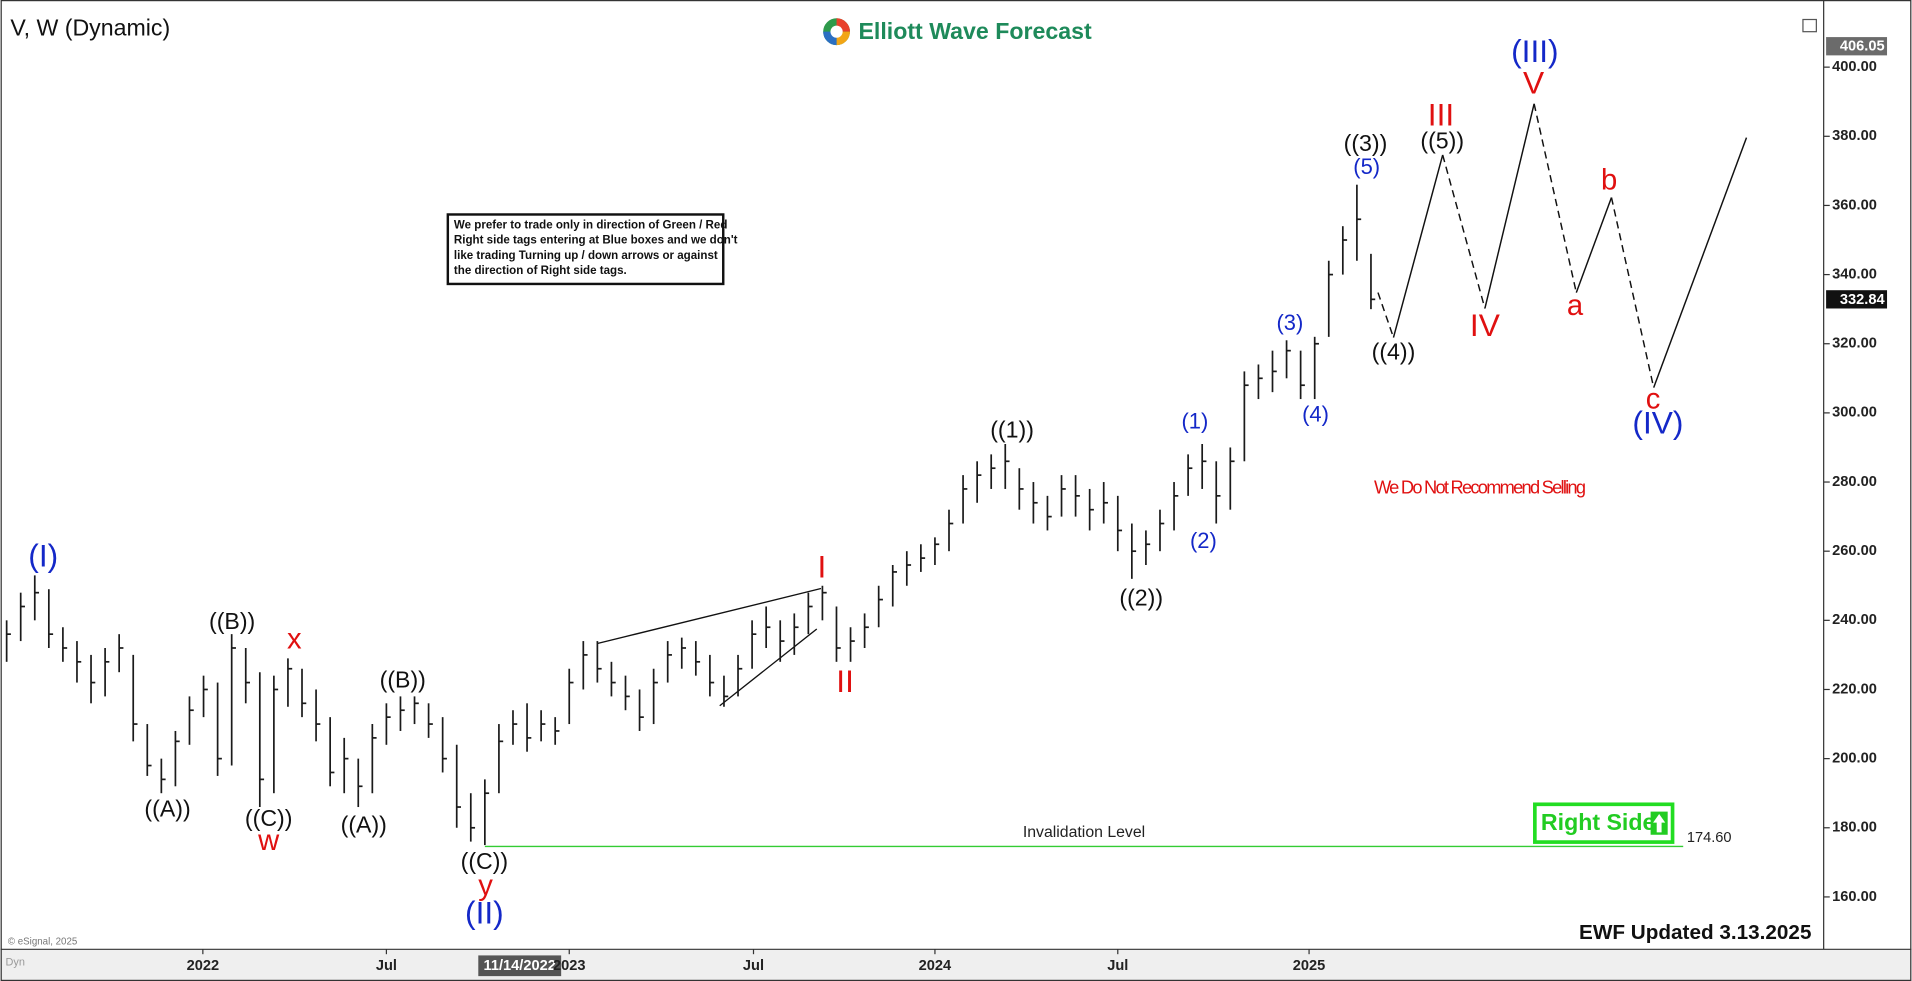 Image resolution: width=1912 pixels, height=981 pixels. What do you see at coordinates (1535, 51) in the screenshot?
I see `wave-label: (III)` at bounding box center [1535, 51].